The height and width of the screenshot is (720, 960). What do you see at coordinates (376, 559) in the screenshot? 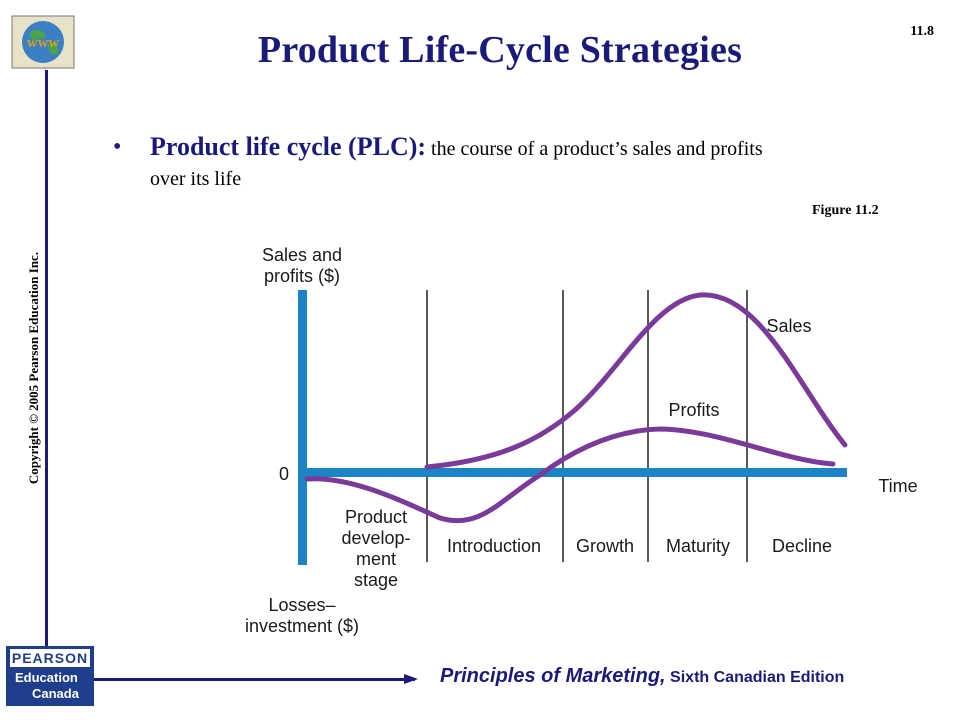
I see `stage-label-product-dev-3: ment` at bounding box center [376, 559].